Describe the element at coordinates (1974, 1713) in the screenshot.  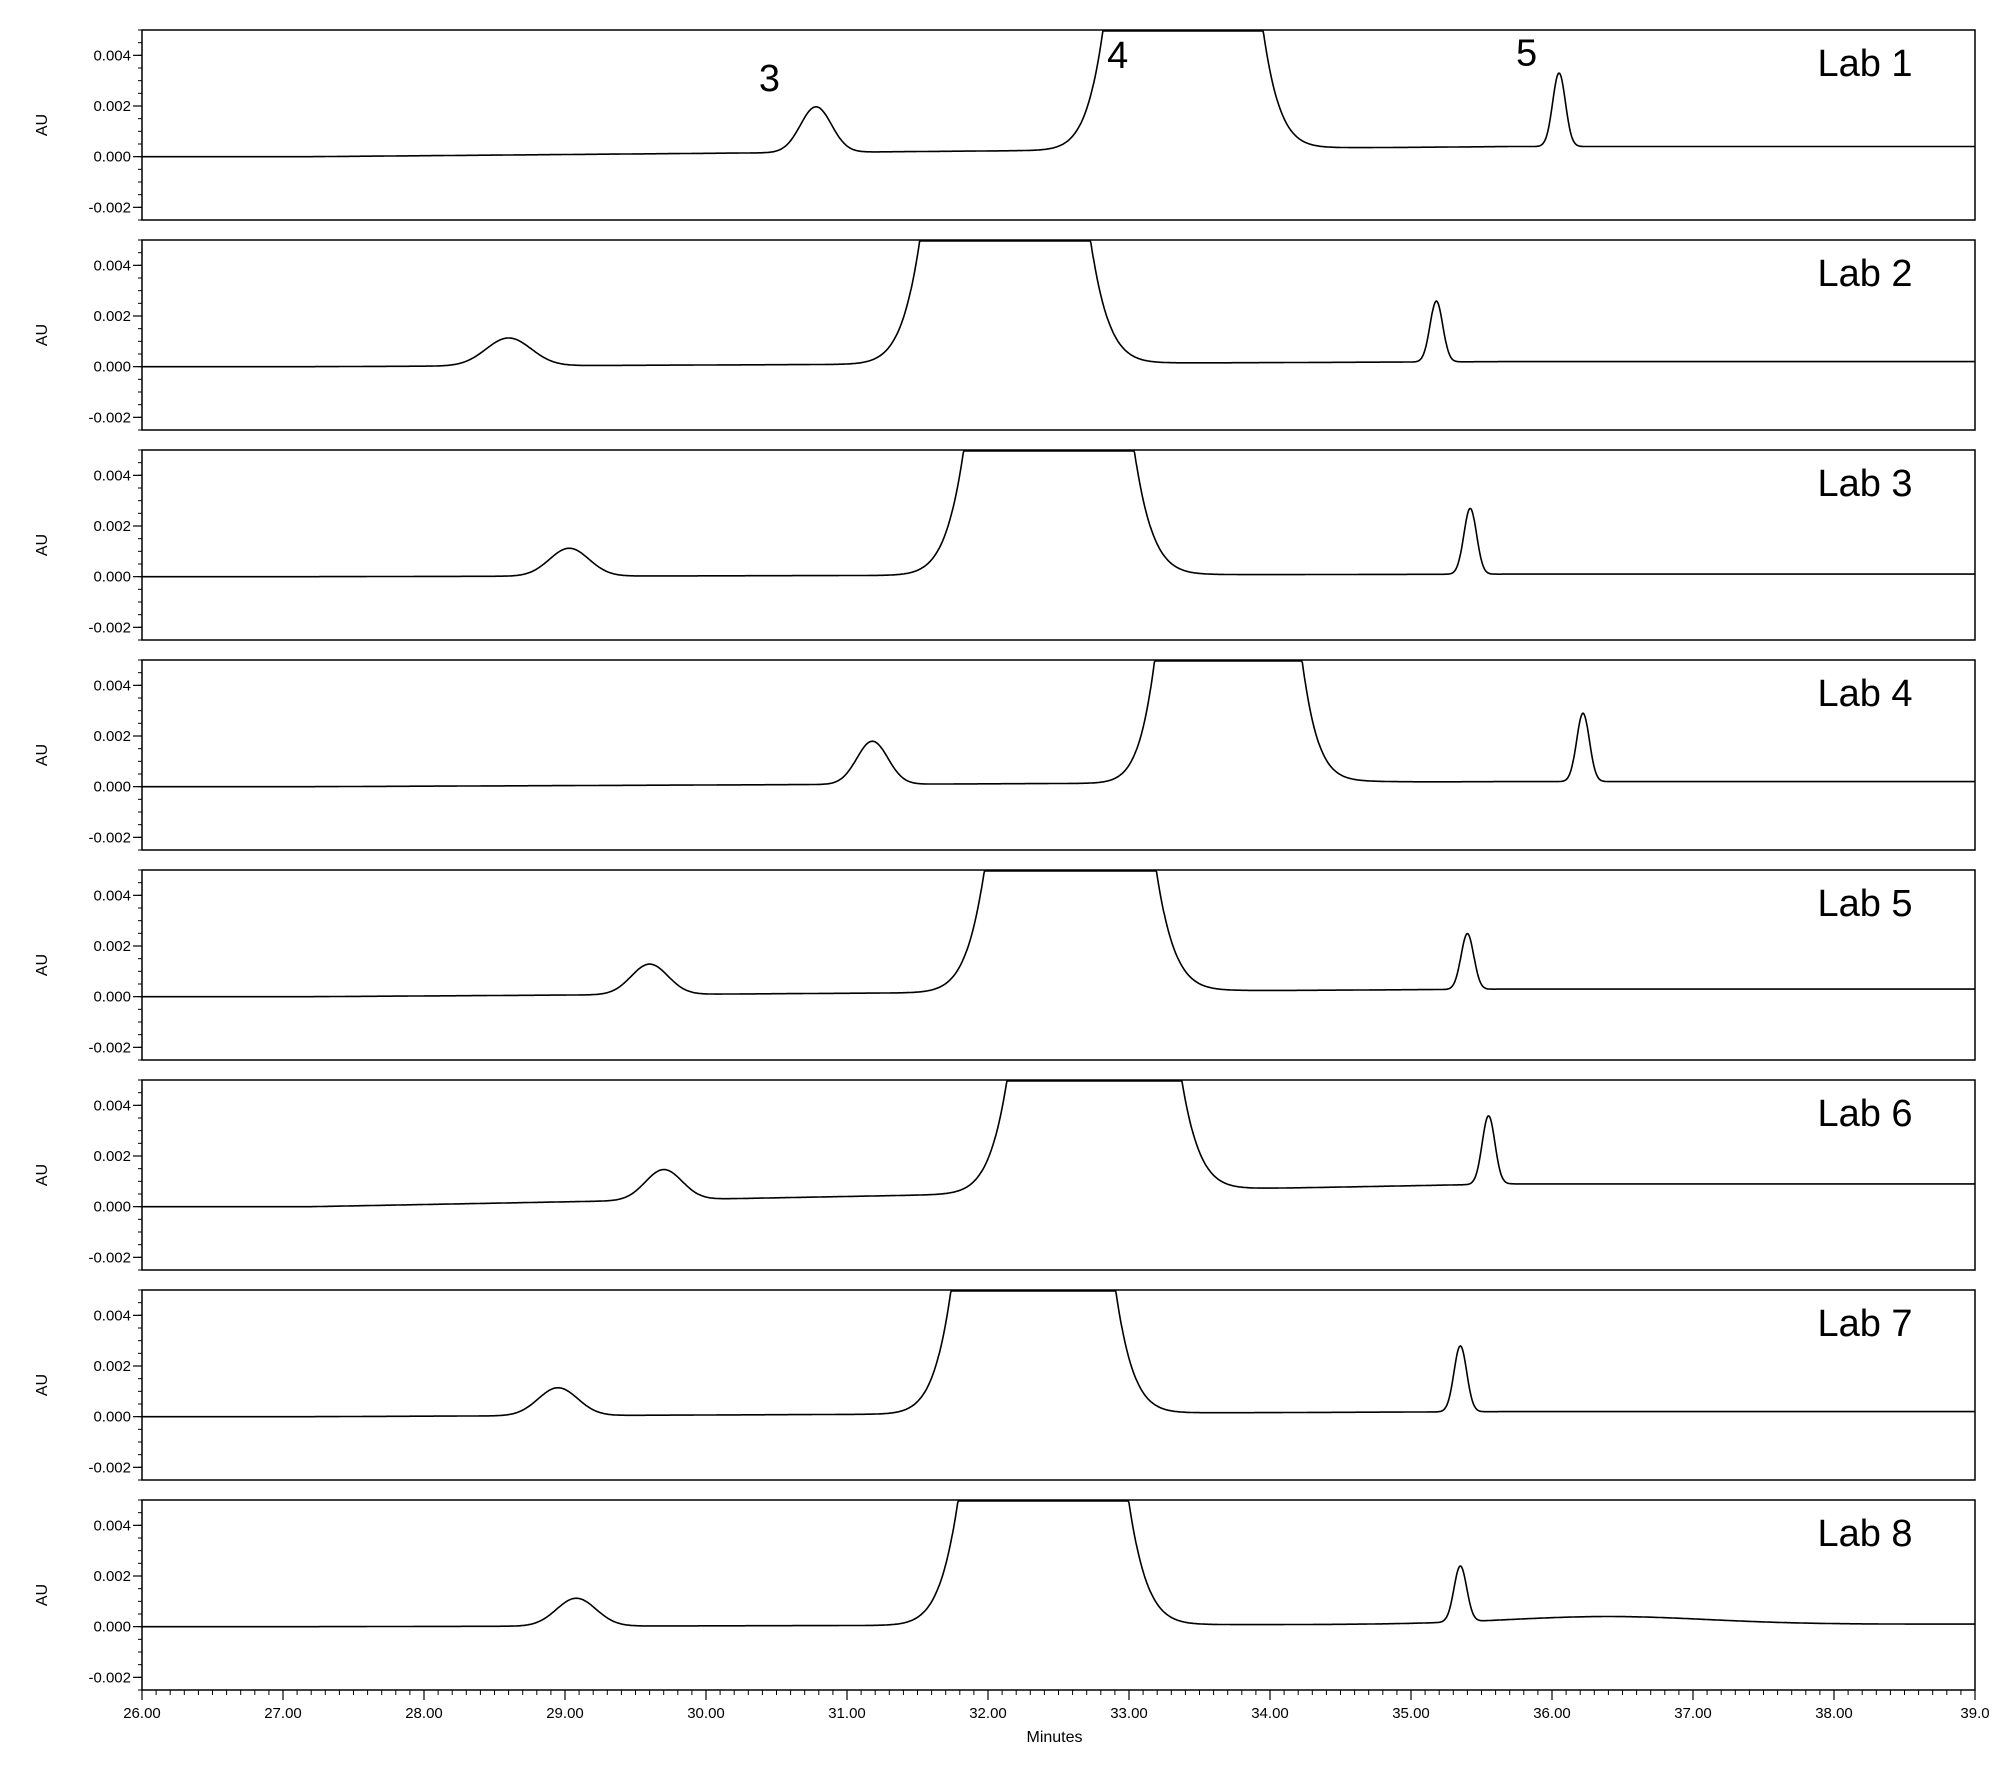
I see `x-tick-label: 39.0` at that location.